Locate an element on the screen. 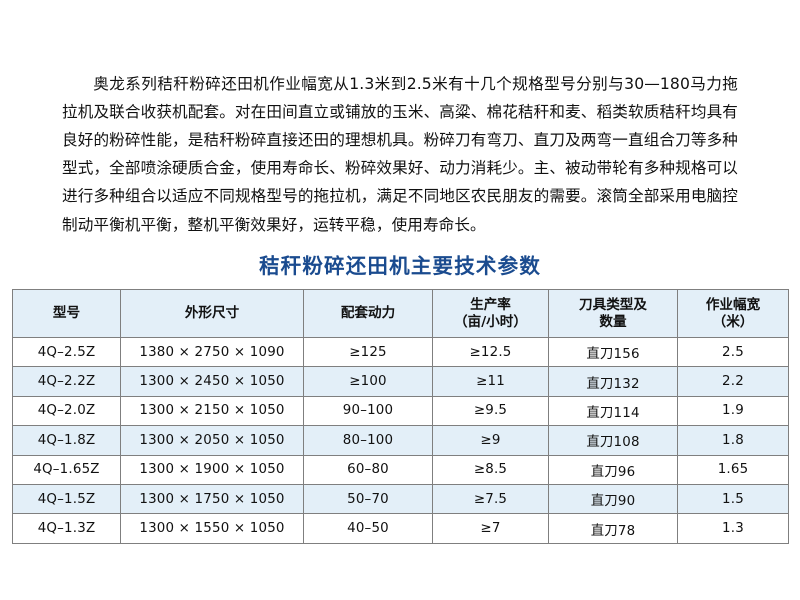 The height and width of the screenshot is (600, 800). cell-power: 80–100 is located at coordinates (368, 440).